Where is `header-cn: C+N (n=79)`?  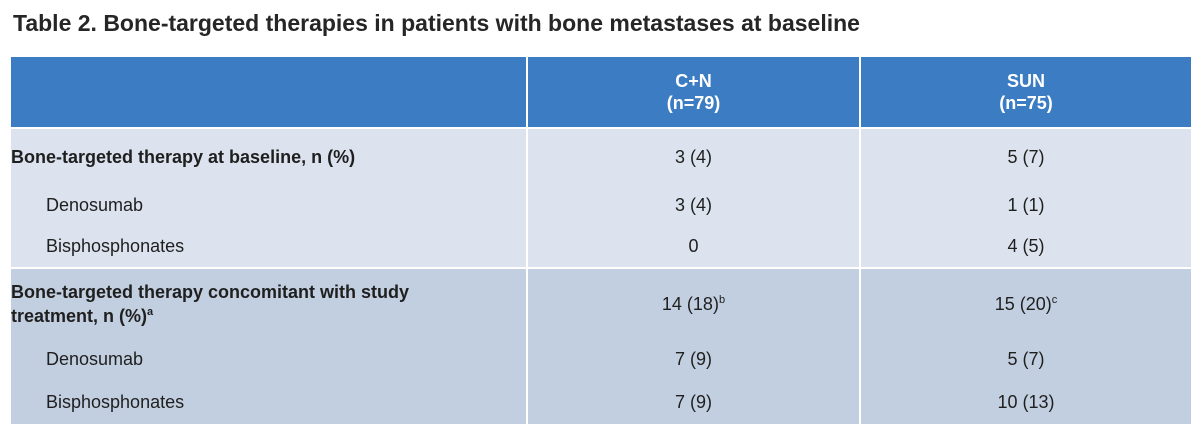 header-cn: C+N (n=79) is located at coordinates (693, 92).